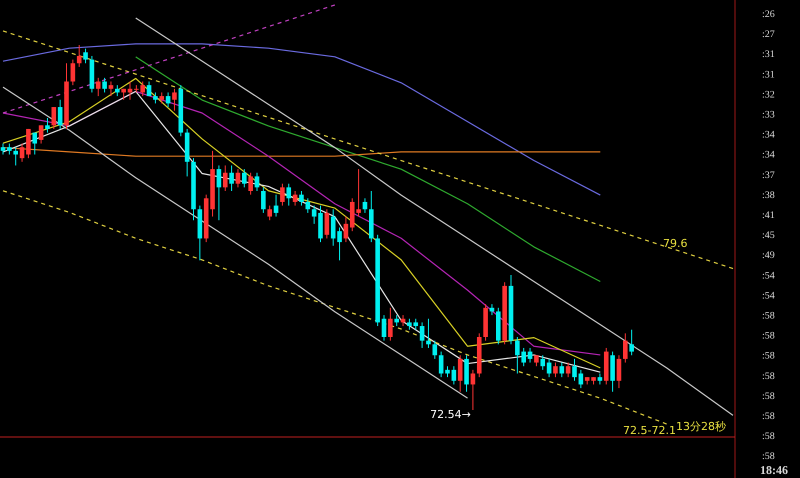 The image size is (800, 478). What do you see at coordinates (768, 14) in the screenshot?
I see `text: :26` at bounding box center [768, 14].